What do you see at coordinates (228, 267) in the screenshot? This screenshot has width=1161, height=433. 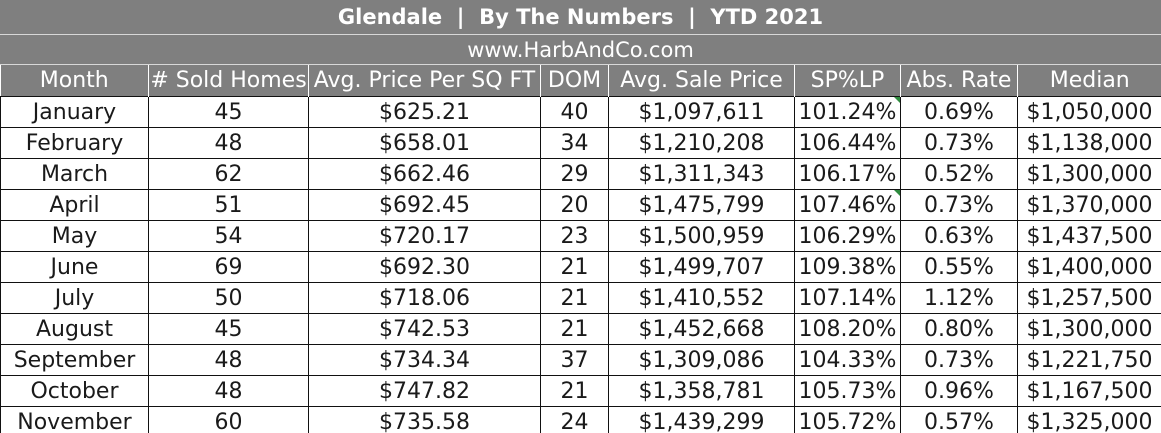 I see `sold-homes-cell: 69` at bounding box center [228, 267].